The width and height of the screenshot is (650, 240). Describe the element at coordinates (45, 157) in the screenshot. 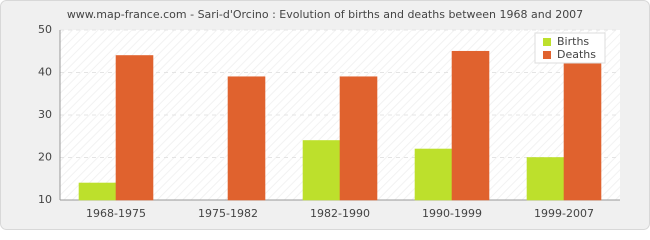

I see `y-tick-label: 20` at that location.